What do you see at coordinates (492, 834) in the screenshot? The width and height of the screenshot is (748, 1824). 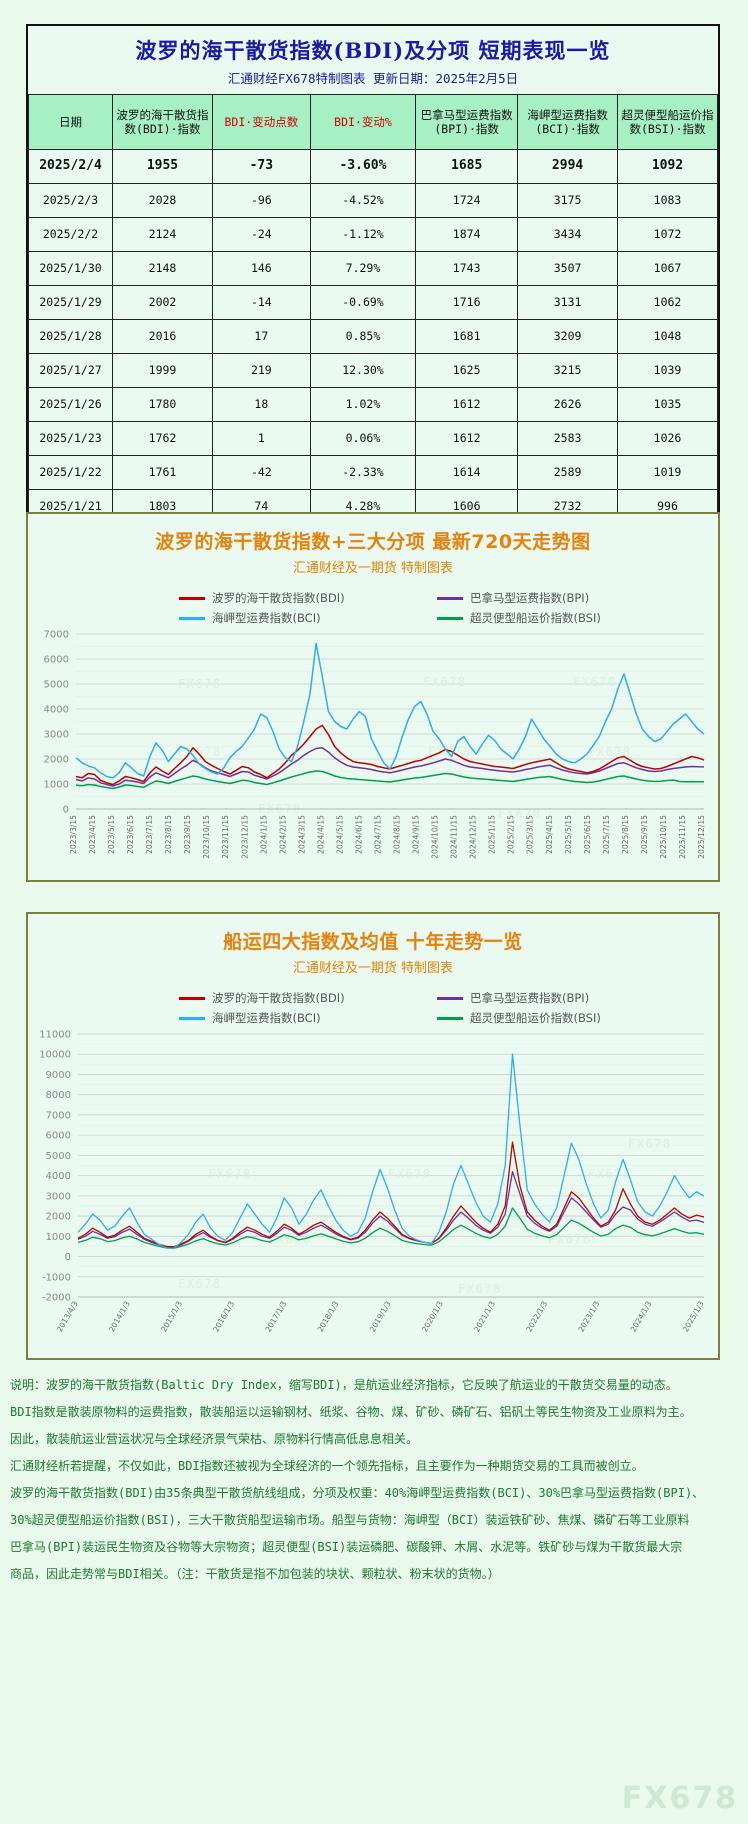 I see `x-axis-tick-label: 2025/1/15` at bounding box center [492, 834].